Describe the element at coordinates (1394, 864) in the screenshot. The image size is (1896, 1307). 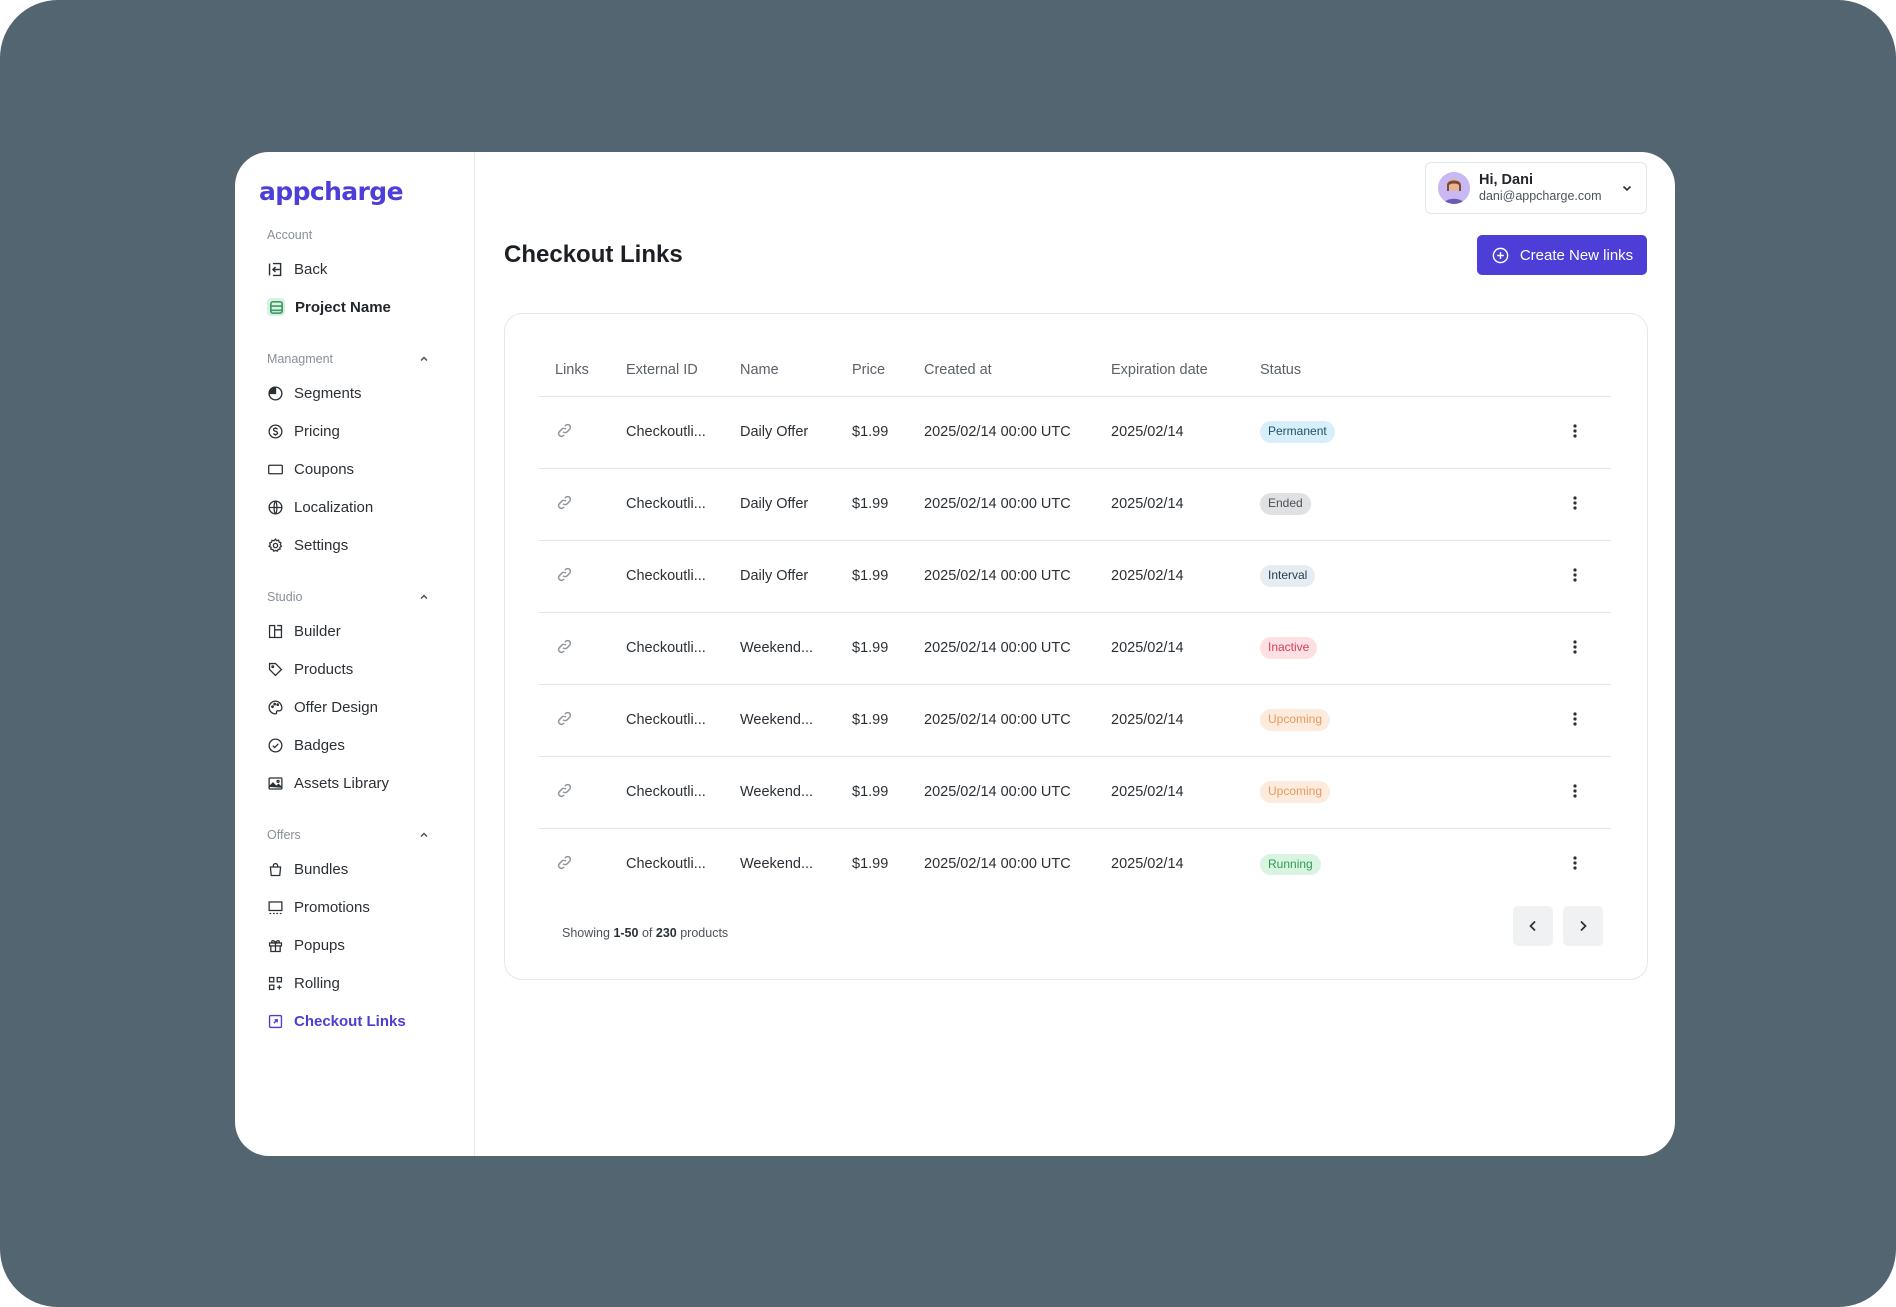
I see `status-cell: Running` at that location.